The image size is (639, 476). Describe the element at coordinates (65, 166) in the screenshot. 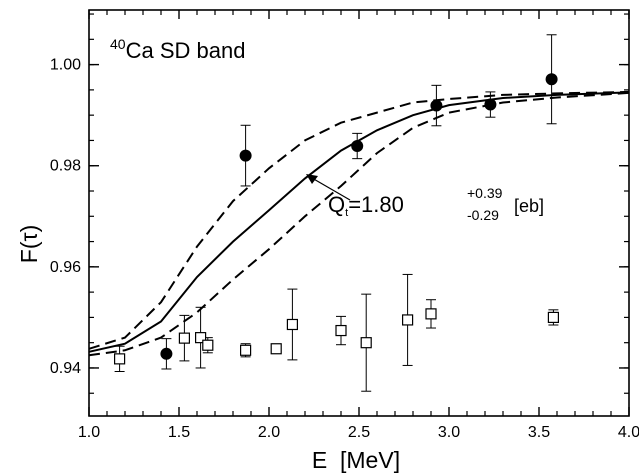

I see `y-tick-label: 0.98` at that location.